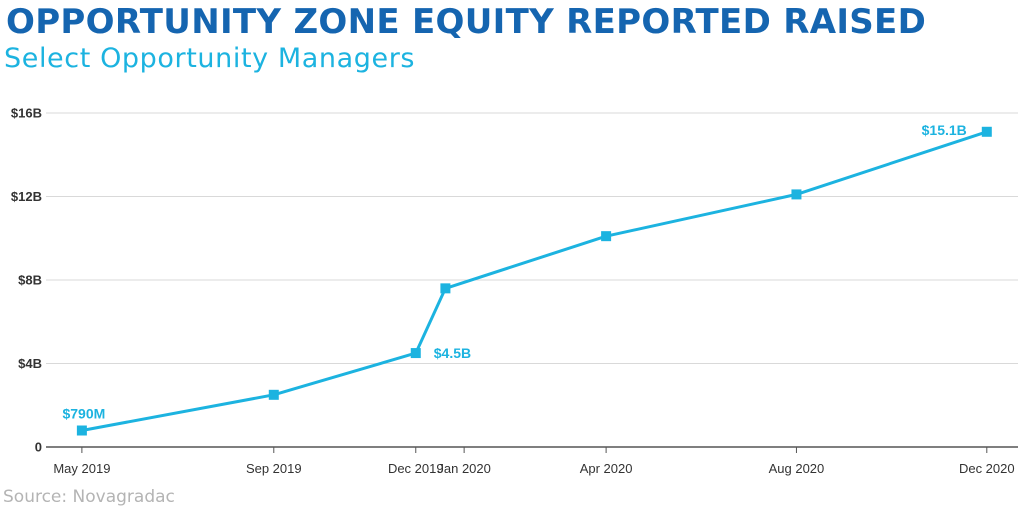  What do you see at coordinates (81, 468) in the screenshot?
I see `x-tick-label: May 2019` at bounding box center [81, 468].